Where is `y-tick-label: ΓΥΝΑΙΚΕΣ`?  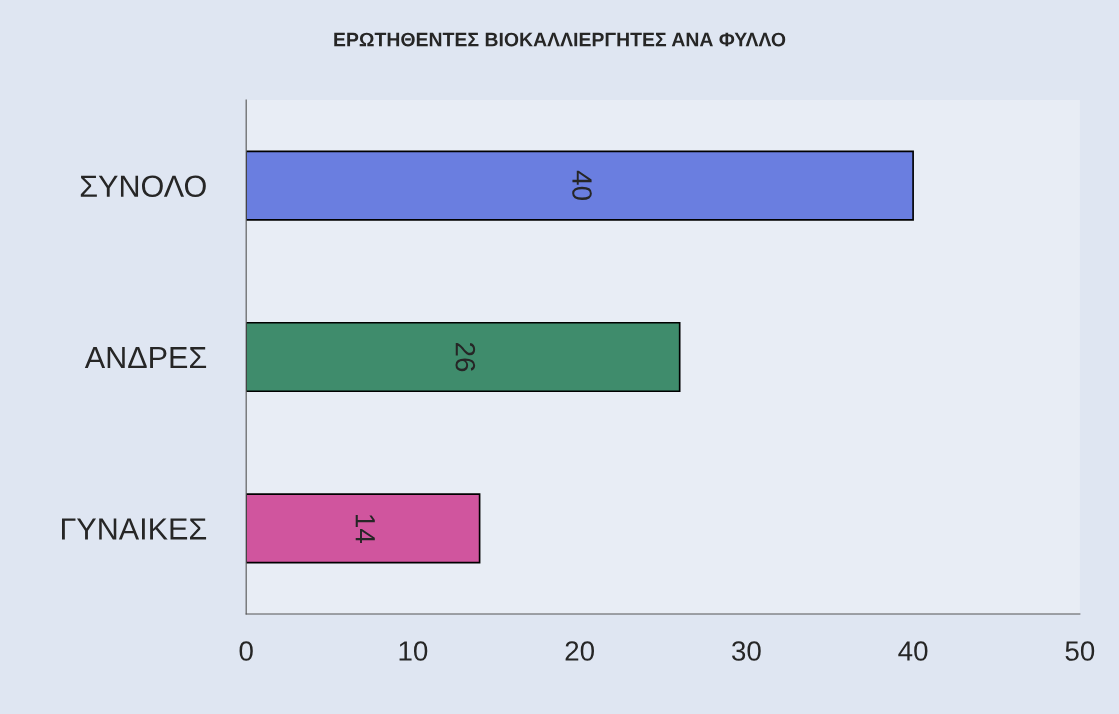 y-tick-label: ΓΥΝΑΙΚΕΣ is located at coordinates (134, 529).